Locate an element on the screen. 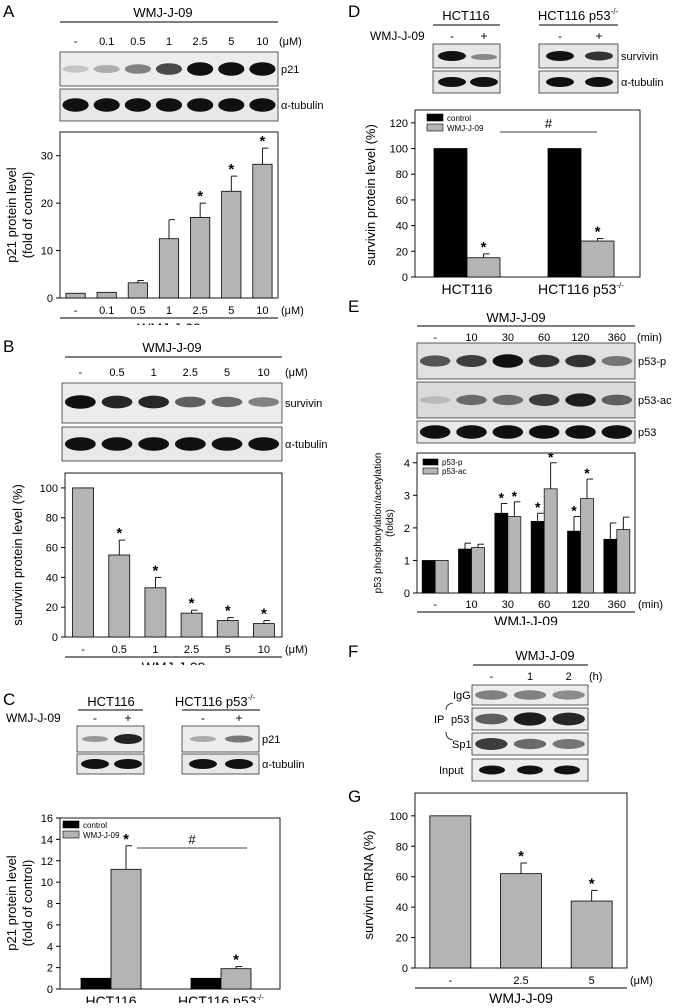 Image resolution: width=685 pixels, height=1008 pixels. panel-f-lane-labels: - 1 2 is located at coordinates (530, 677).